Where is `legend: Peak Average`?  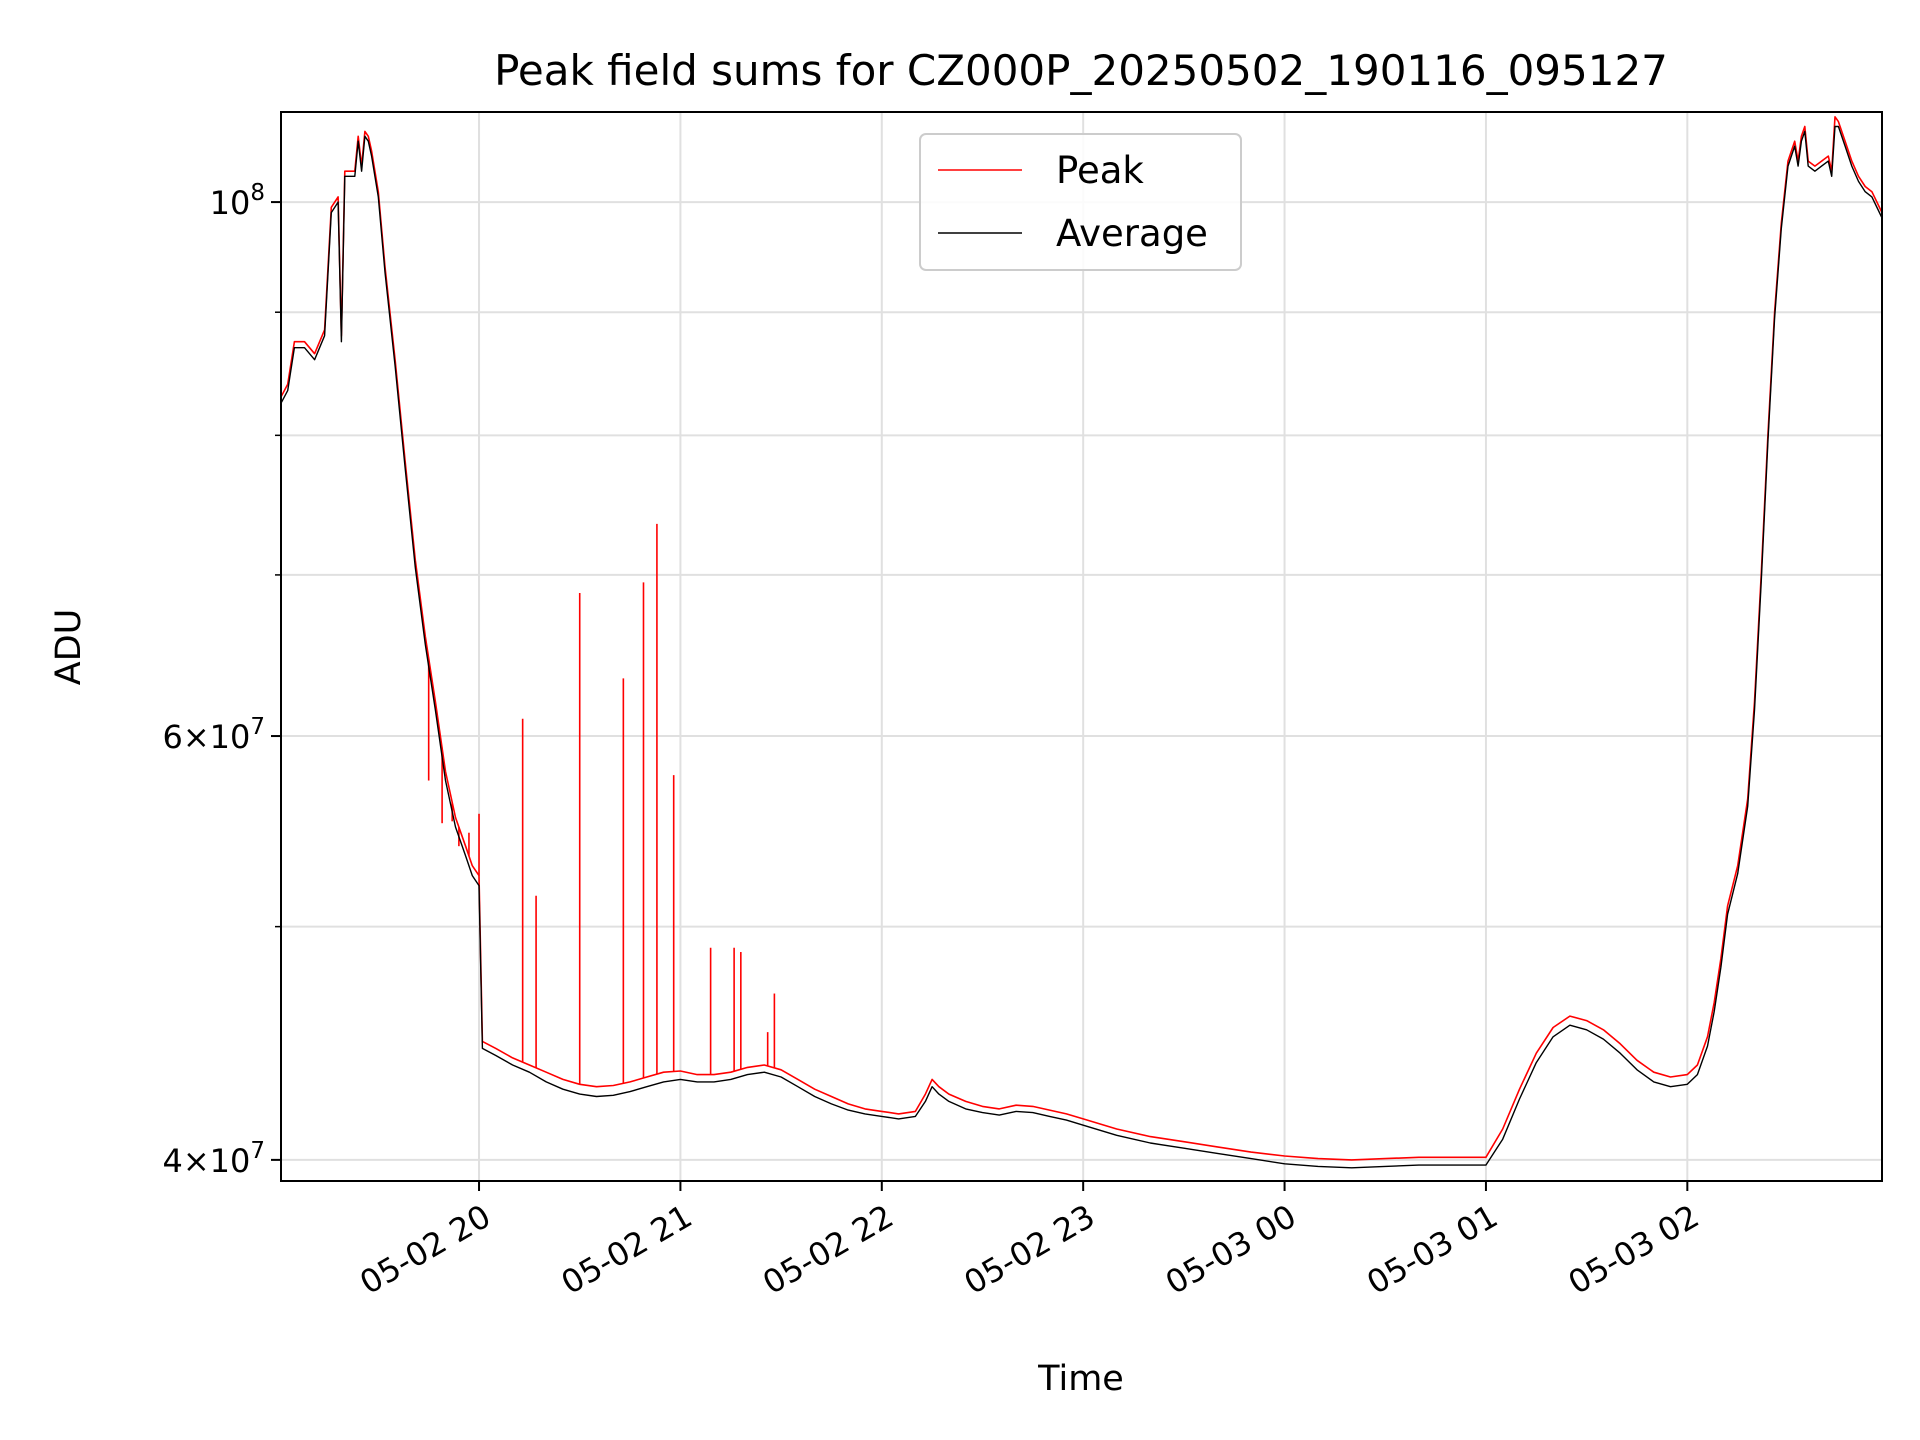
legend: Peak Average is located at coordinates (1080, 202).